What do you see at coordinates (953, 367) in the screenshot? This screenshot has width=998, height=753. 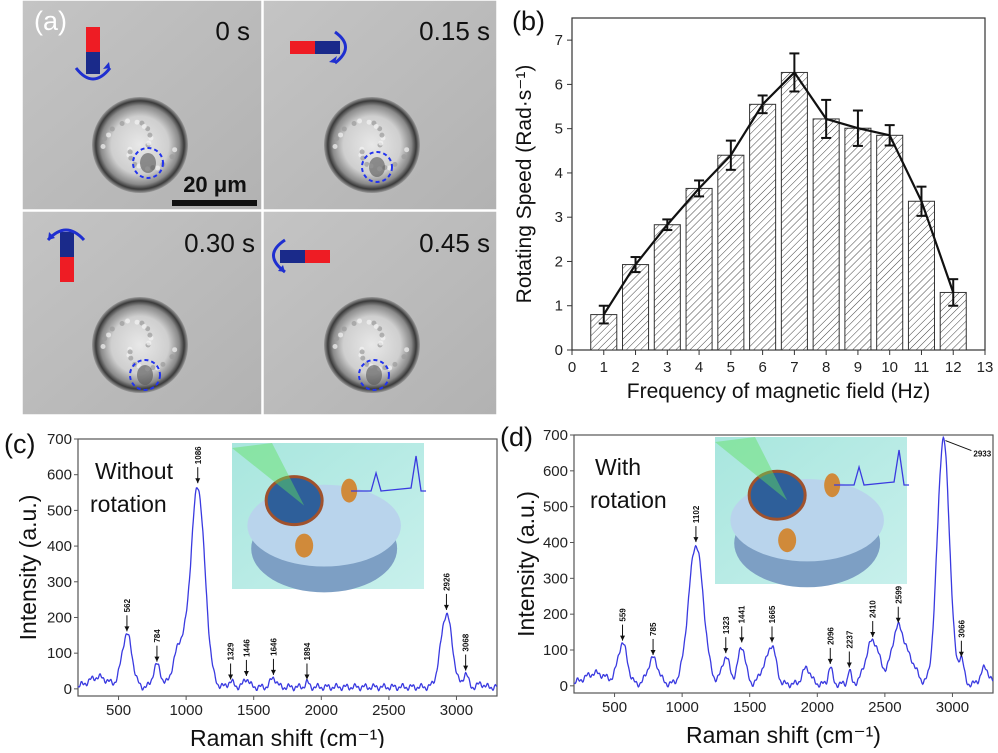 I see `x-tick-label: 12` at bounding box center [953, 367].